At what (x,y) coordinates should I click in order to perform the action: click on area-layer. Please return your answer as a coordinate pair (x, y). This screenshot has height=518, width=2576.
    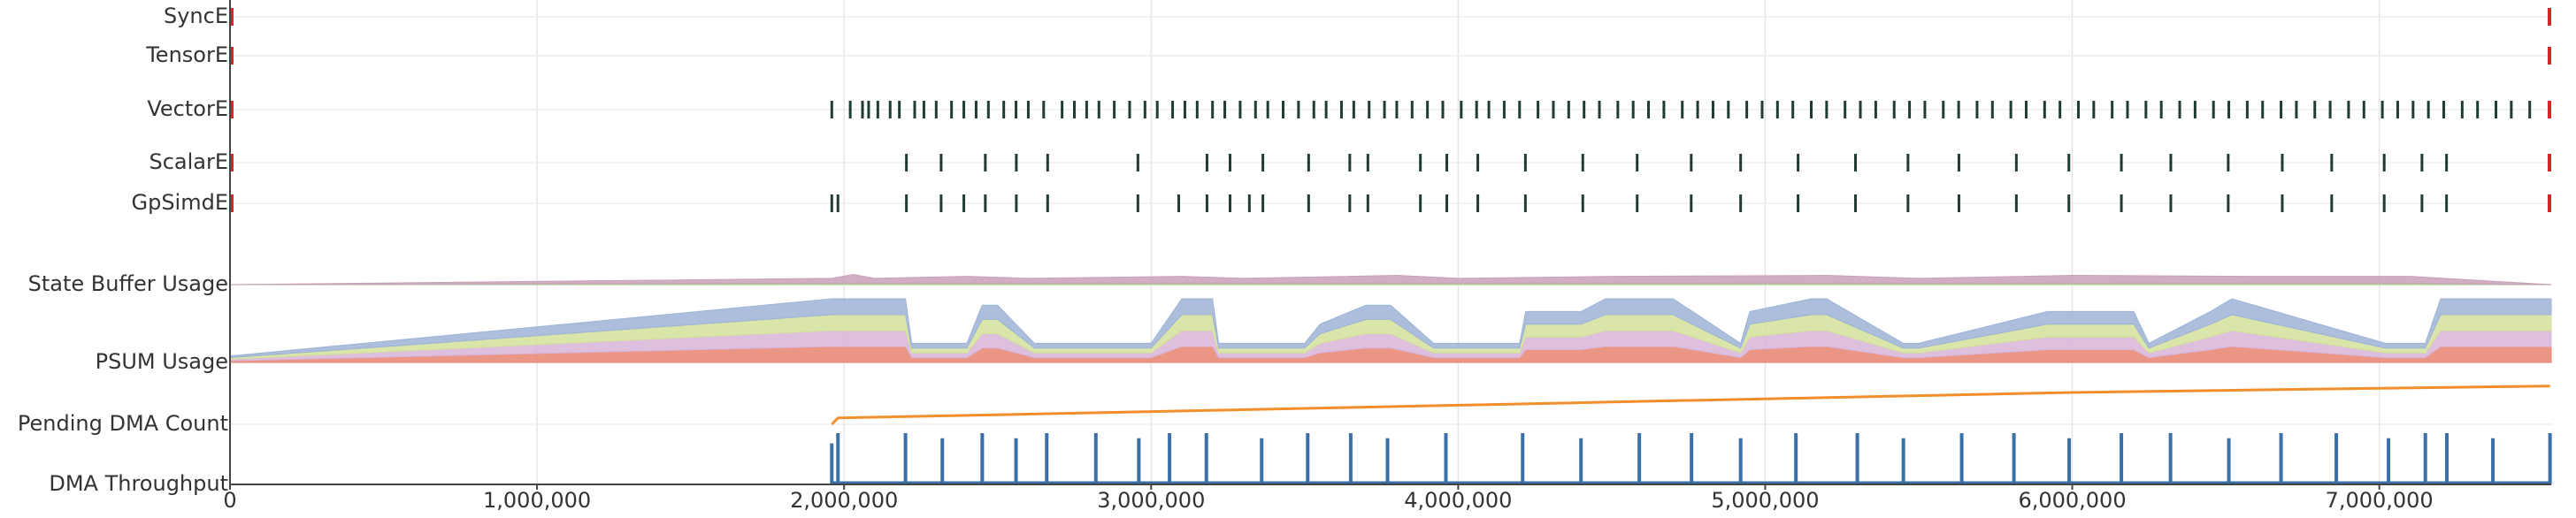
    Looking at the image, I should click on (1390, 328).